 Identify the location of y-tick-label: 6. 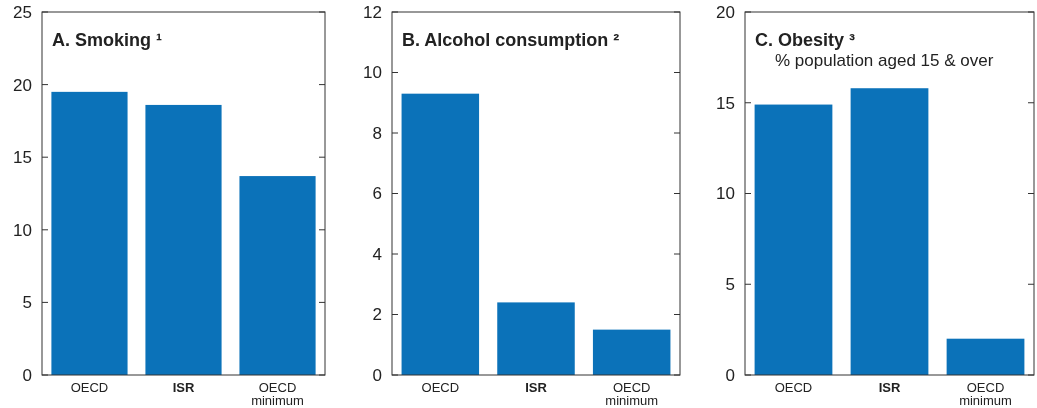
(377, 194).